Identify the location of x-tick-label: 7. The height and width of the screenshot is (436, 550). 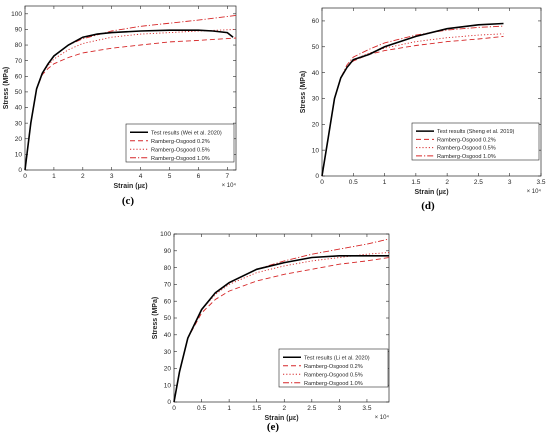
(228, 176).